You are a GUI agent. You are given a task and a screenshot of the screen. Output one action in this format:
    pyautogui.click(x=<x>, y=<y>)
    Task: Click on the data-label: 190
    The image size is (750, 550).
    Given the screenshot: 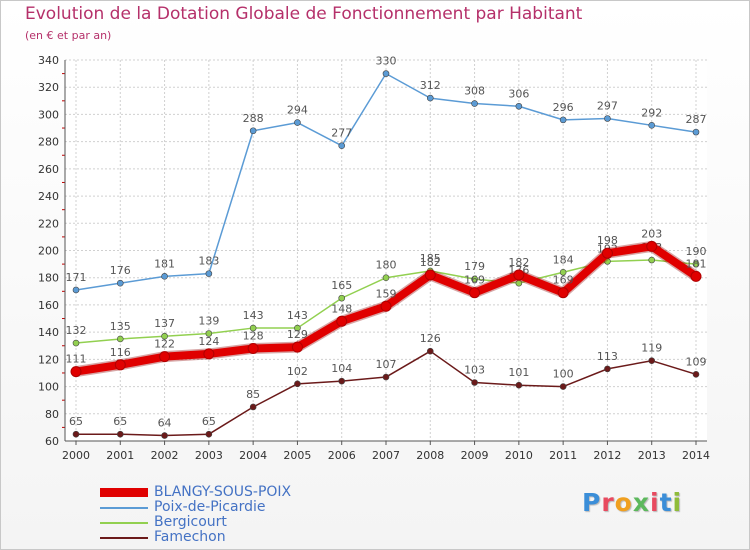 What is the action you would take?
    pyautogui.click(x=696, y=251)
    